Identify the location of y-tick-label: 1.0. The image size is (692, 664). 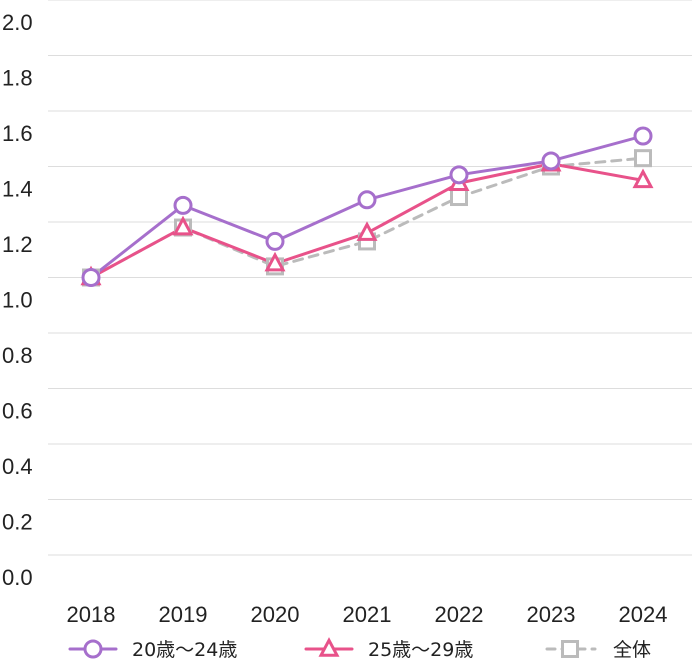
(17, 300).